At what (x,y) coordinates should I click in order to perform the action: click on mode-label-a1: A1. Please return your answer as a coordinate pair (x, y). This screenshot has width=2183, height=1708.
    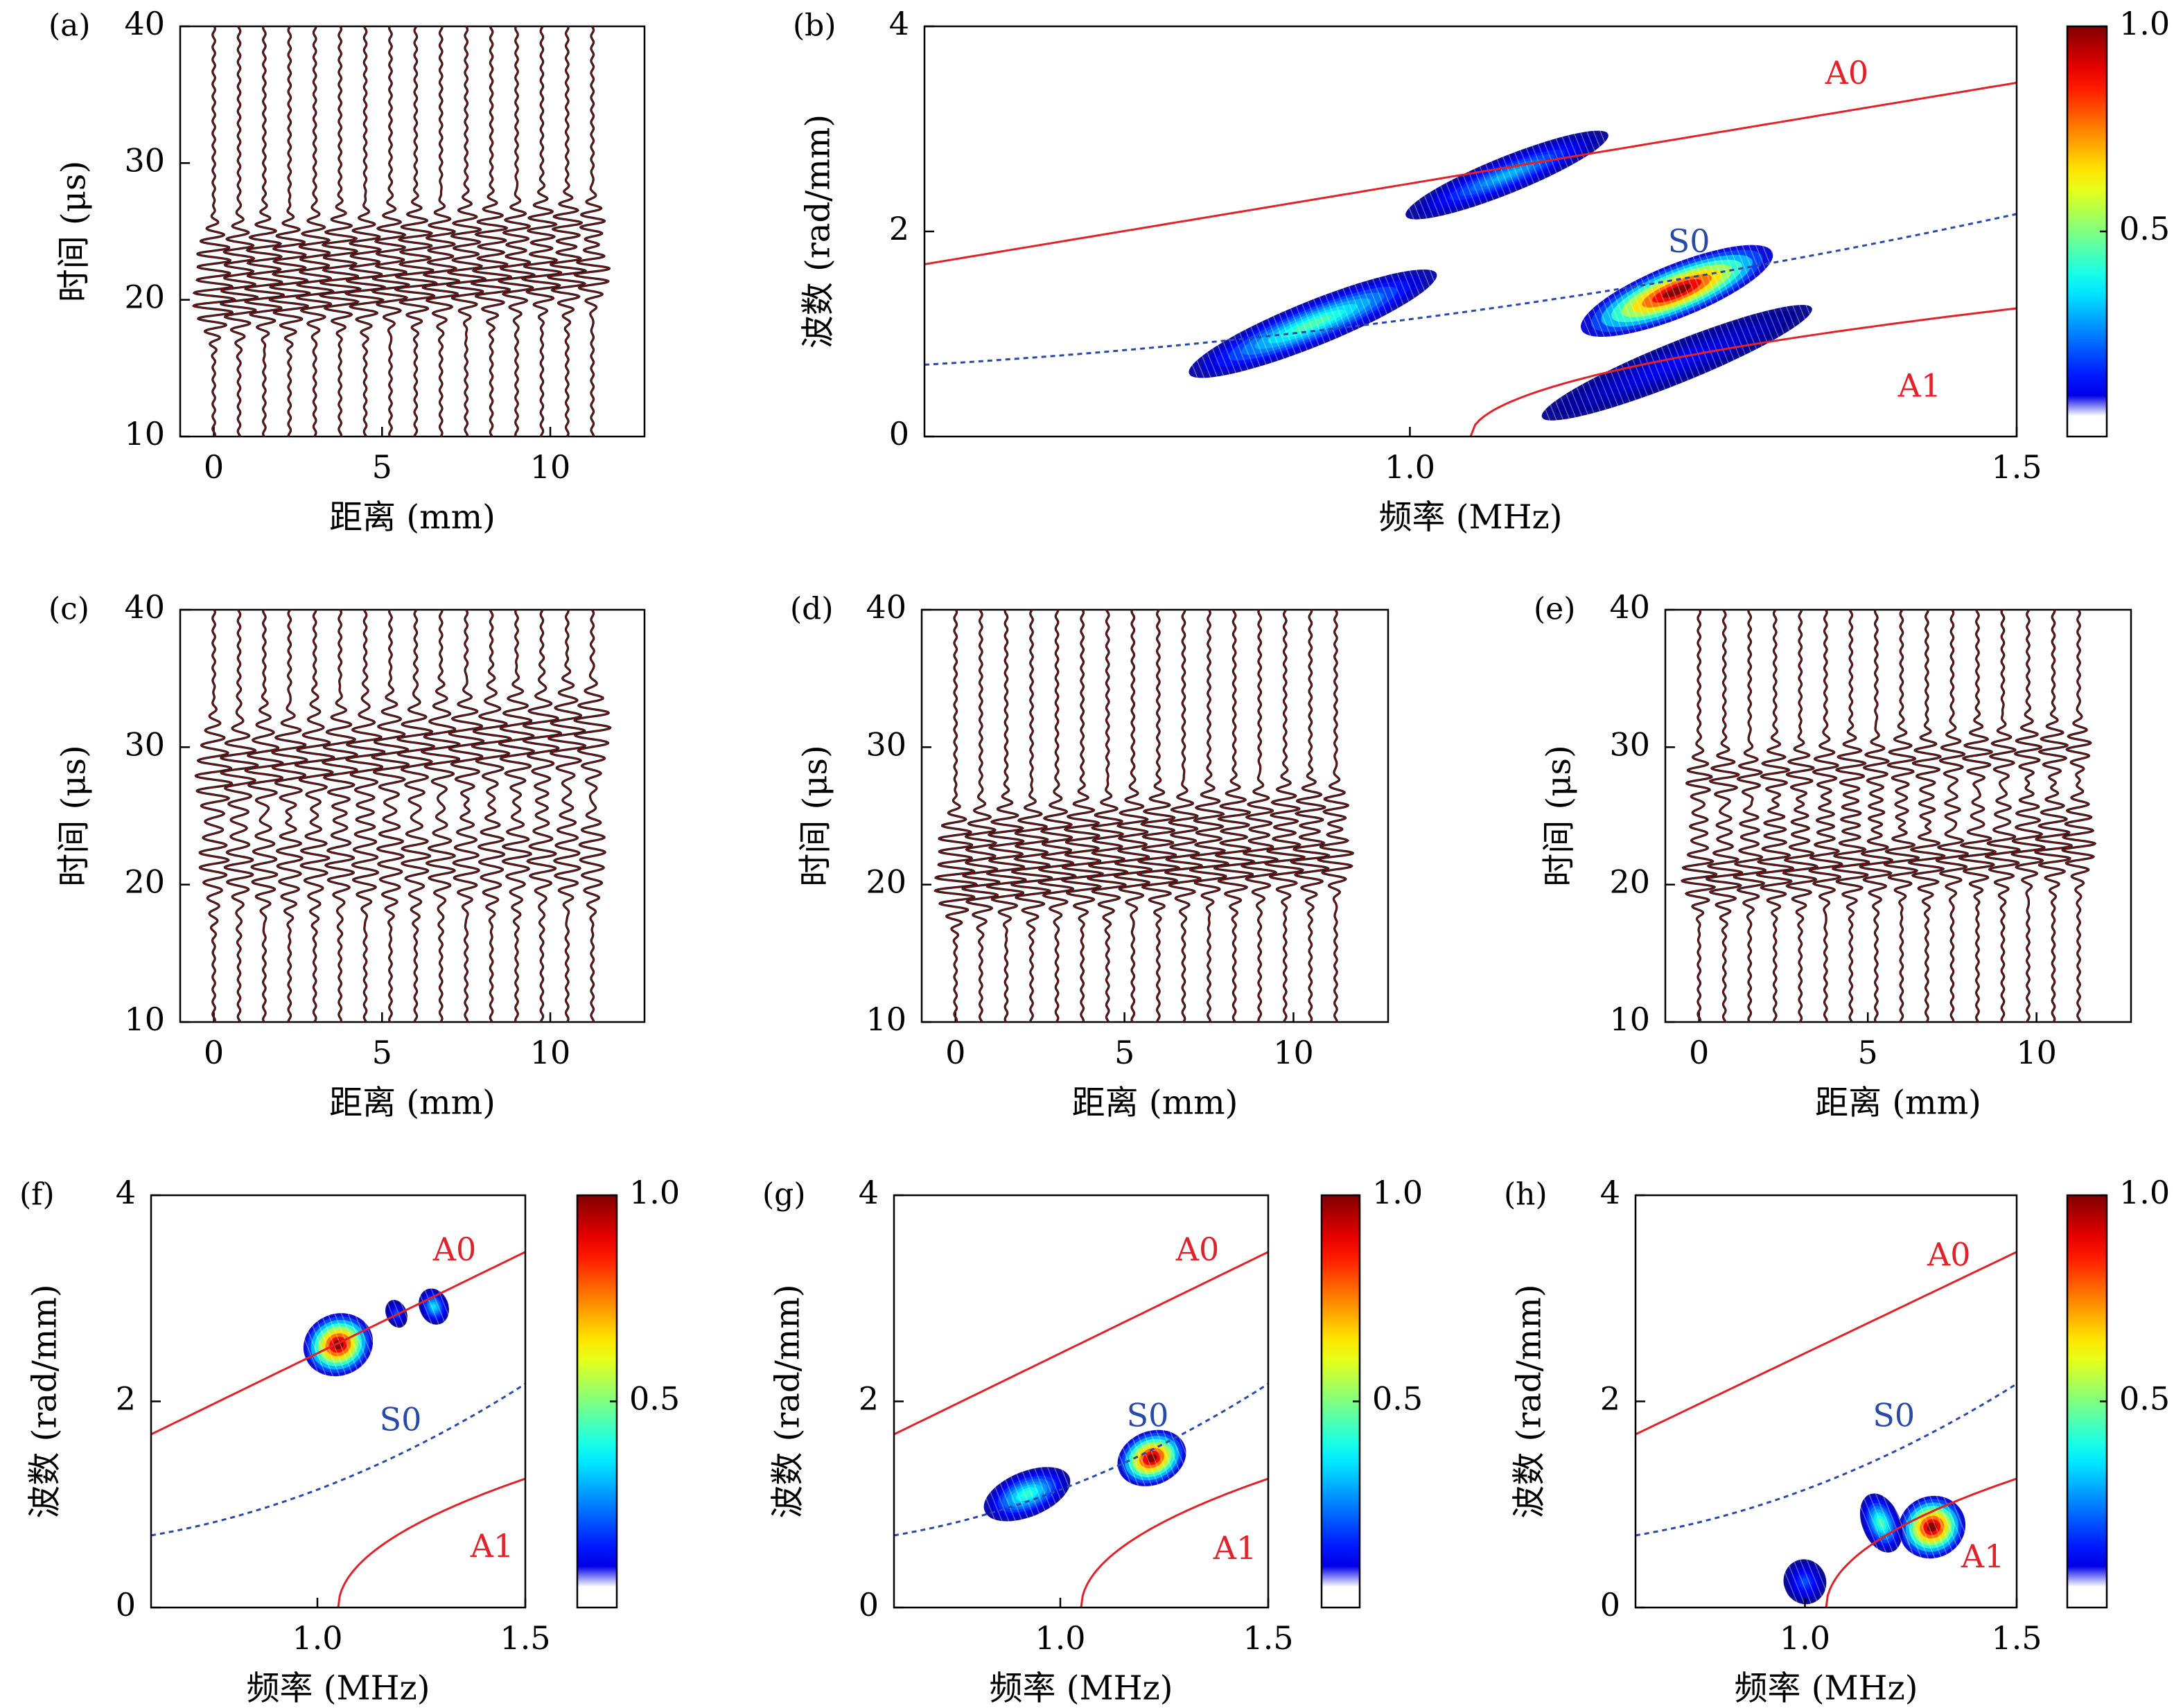
    Looking at the image, I should click on (1983, 1557).